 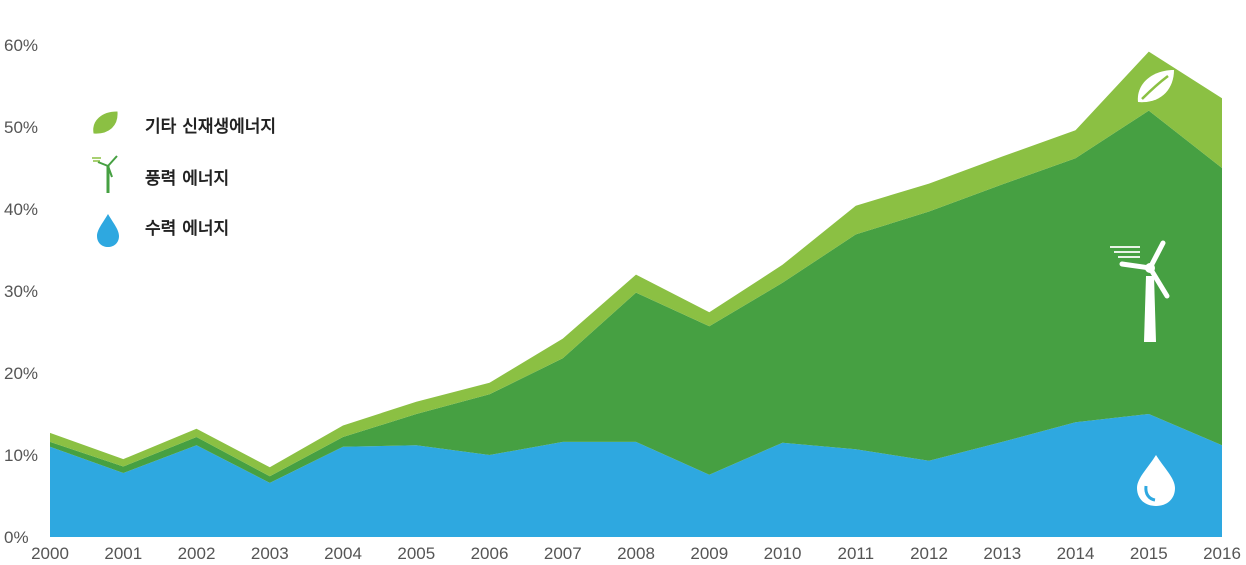 I want to click on legend: 기타 신재생에너지 풍력 에너지 수력 에너지, so click(x=184, y=179).